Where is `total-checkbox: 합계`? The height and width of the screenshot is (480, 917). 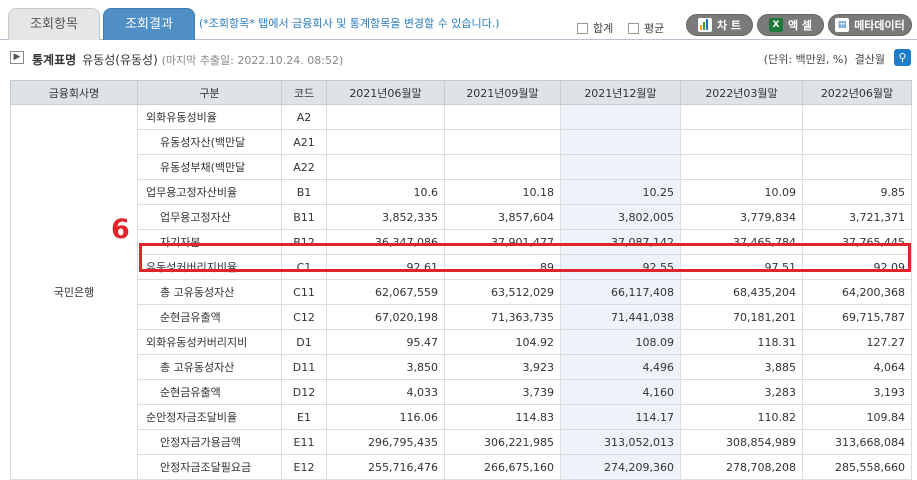 total-checkbox: 합계 is located at coordinates (595, 28).